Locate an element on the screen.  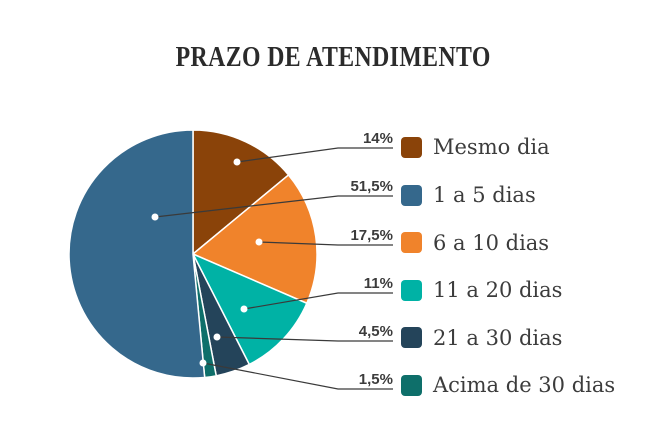
legend-value-mesmo-dia: 14% is located at coordinates (377, 138).